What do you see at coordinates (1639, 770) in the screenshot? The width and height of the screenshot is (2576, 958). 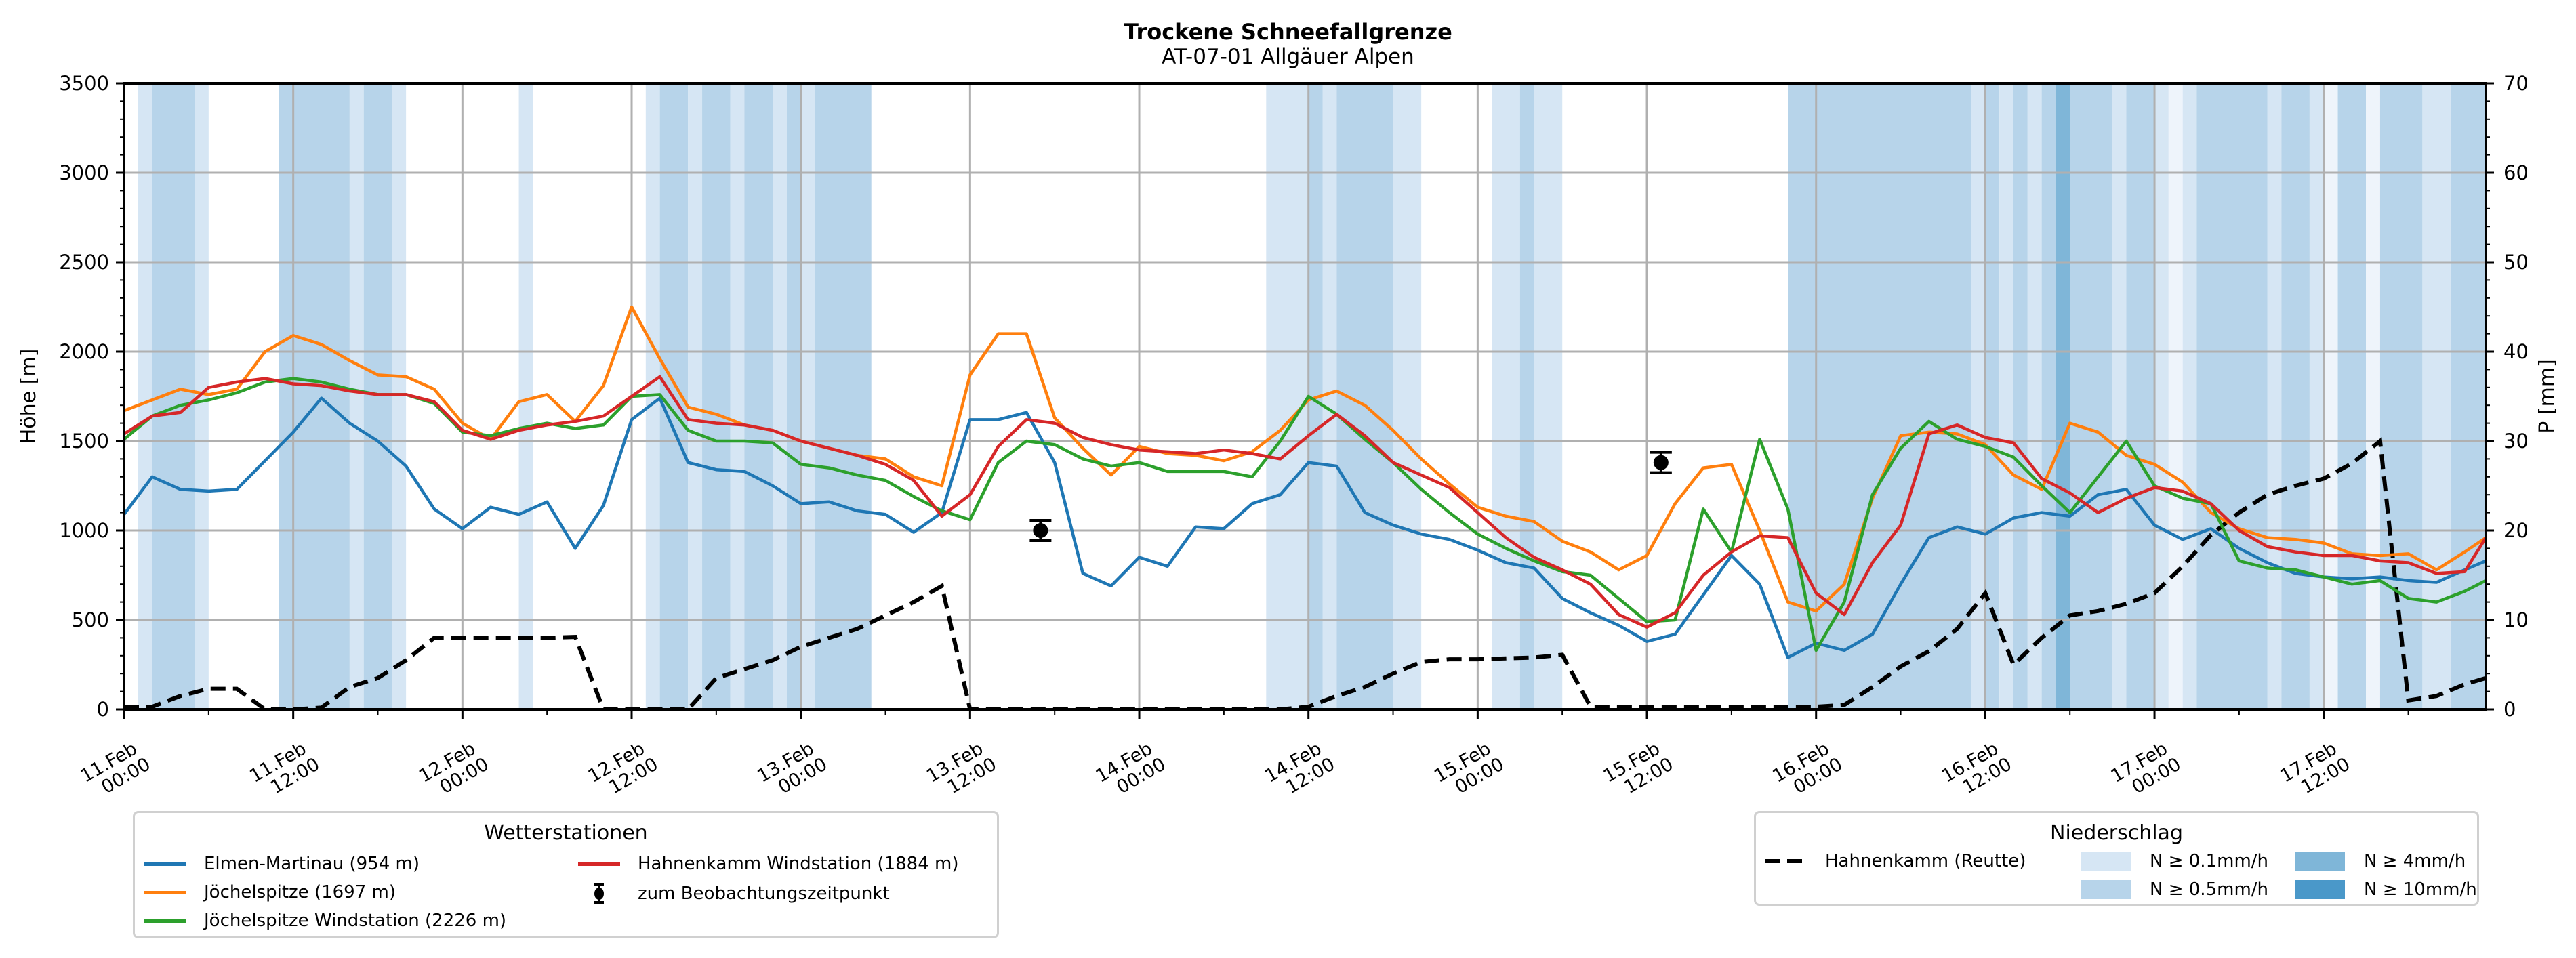 I see `x-tick-label: 15.Feb12:00` at bounding box center [1639, 770].